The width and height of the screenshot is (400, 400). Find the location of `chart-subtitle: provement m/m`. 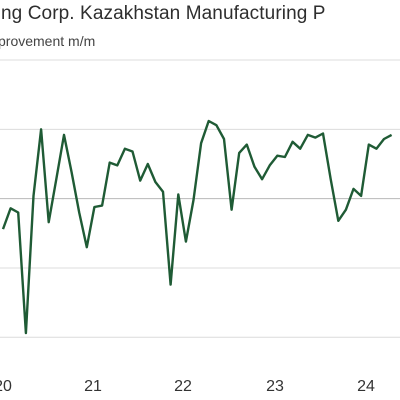

chart-subtitle: provement m/m is located at coordinates (48, 41).